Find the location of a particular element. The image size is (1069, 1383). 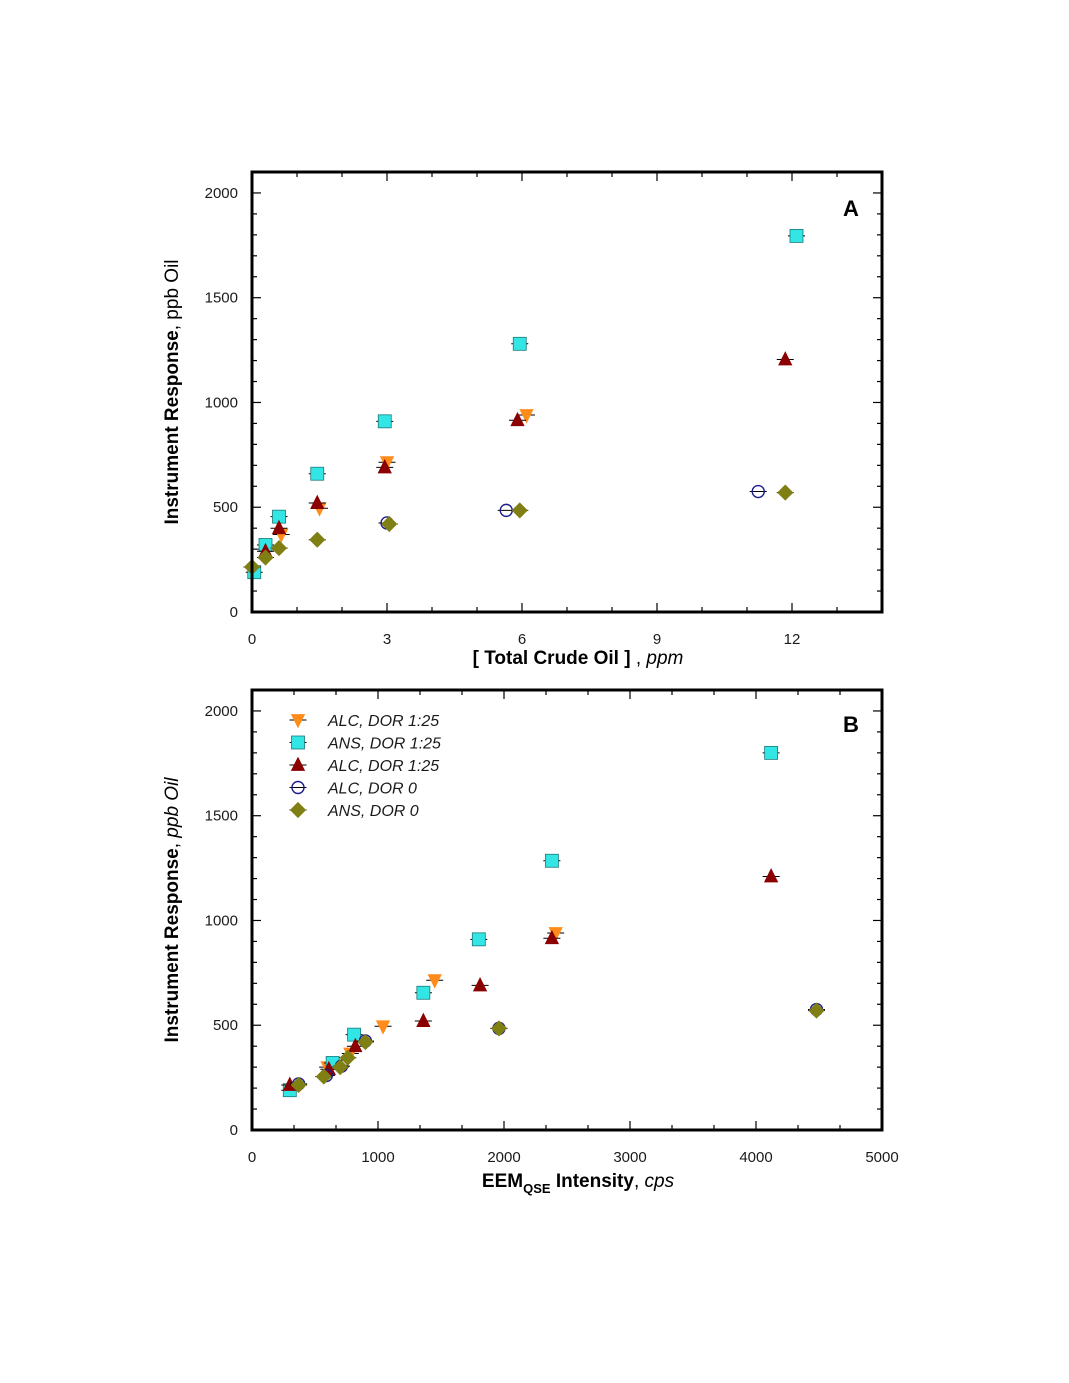

panel-b-x-axis-title: EEMQSE Intensity, cps is located at coordinates (578, 1183).